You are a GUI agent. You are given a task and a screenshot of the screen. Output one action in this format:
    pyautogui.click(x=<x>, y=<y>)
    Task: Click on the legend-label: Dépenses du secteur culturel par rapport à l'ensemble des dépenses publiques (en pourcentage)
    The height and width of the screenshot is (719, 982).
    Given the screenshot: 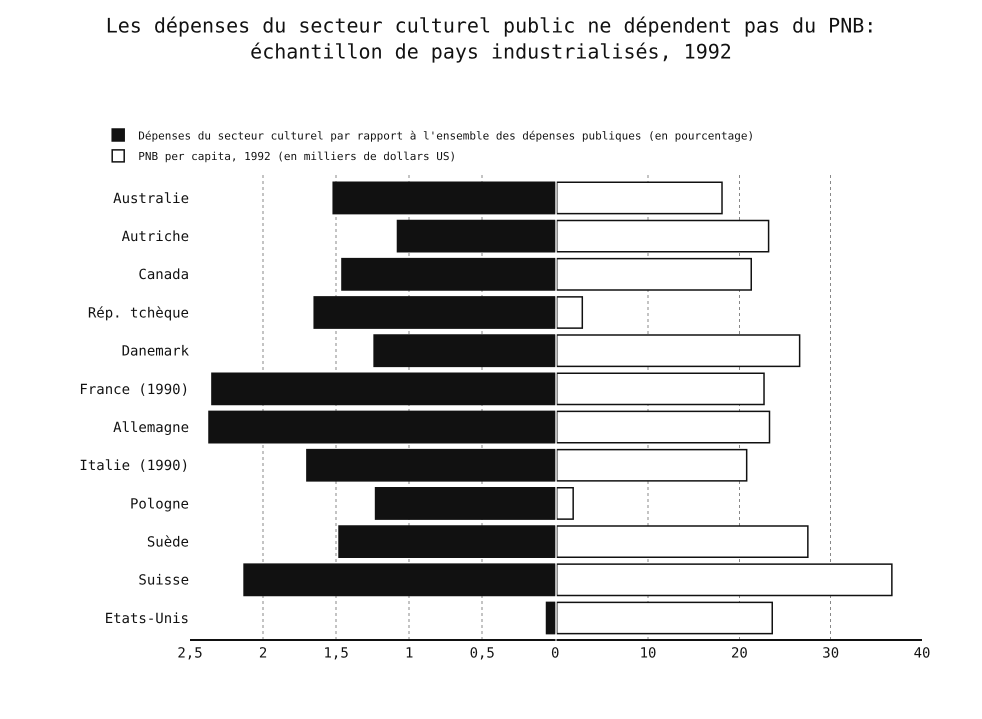 What is the action you would take?
    pyautogui.click(x=446, y=135)
    